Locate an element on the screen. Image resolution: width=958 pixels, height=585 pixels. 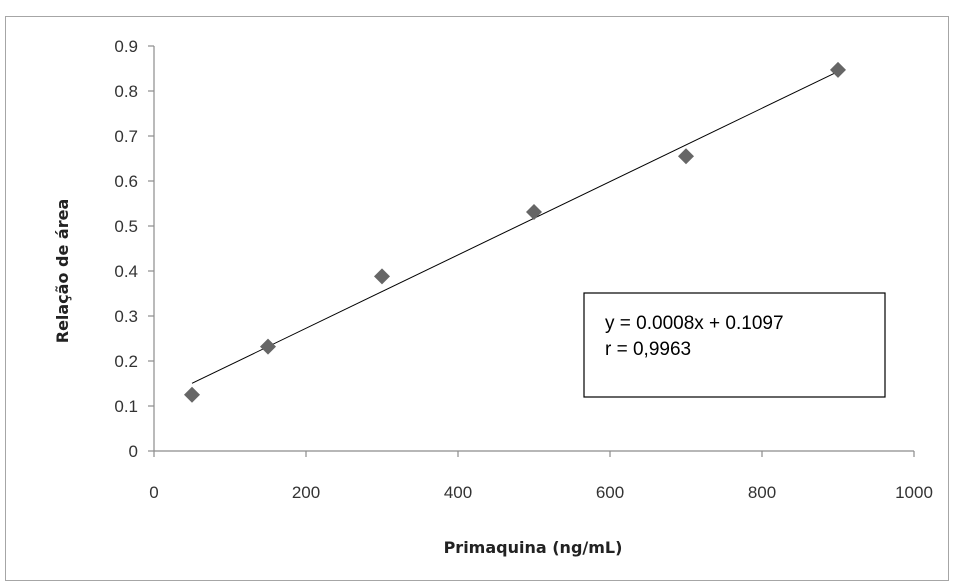
equation-box: y = 0.0008x + 0.1097 r = 0,9963 is located at coordinates (734, 345).